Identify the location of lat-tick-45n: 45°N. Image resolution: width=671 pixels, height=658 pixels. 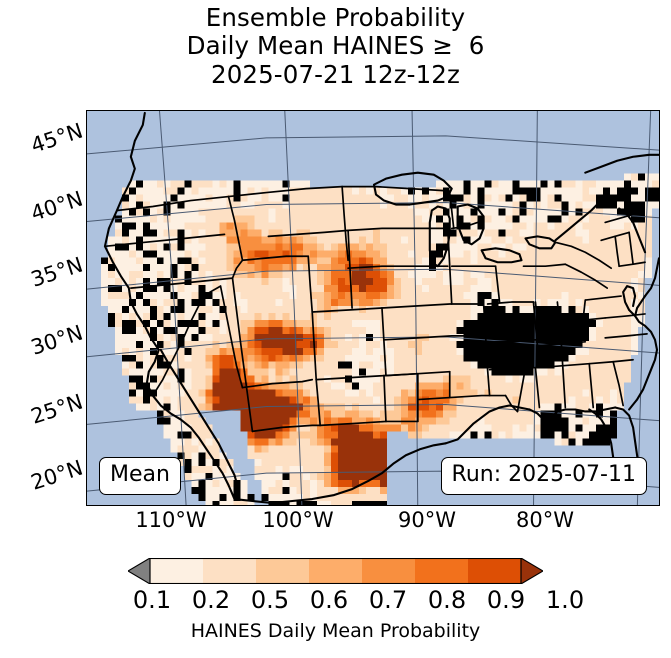
(56, 138).